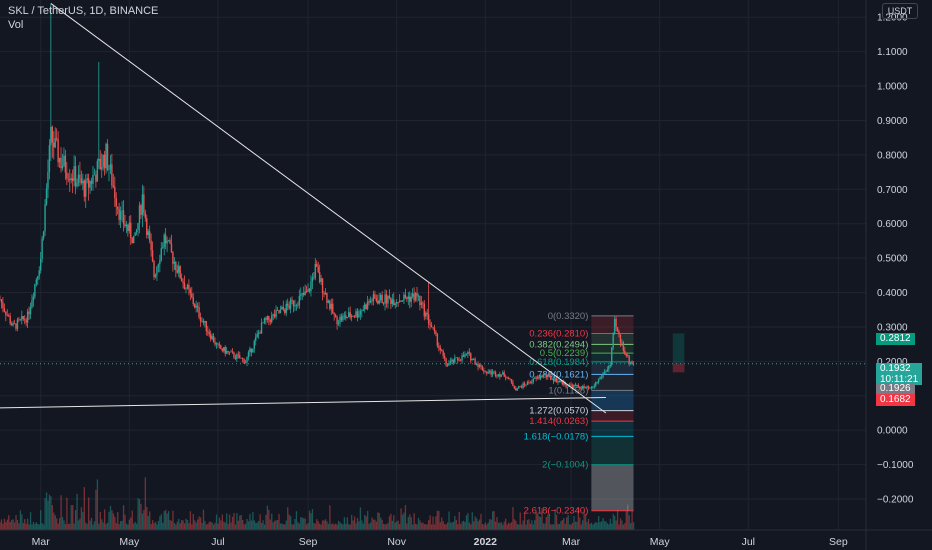 The width and height of the screenshot is (932, 550). What do you see at coordinates (900, 11) in the screenshot?
I see `currency-button: USDT` at bounding box center [900, 11].